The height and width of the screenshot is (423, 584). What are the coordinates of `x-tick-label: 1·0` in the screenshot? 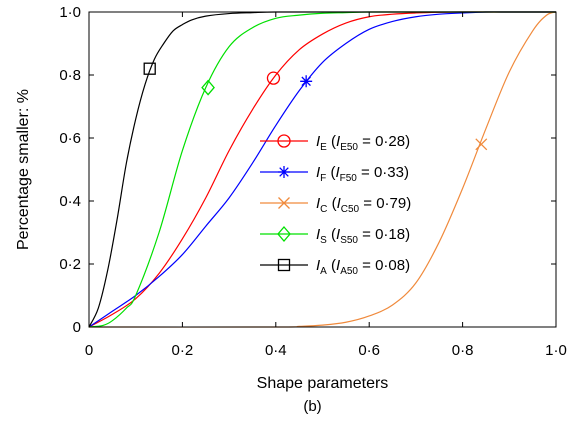 It's located at (556, 350).